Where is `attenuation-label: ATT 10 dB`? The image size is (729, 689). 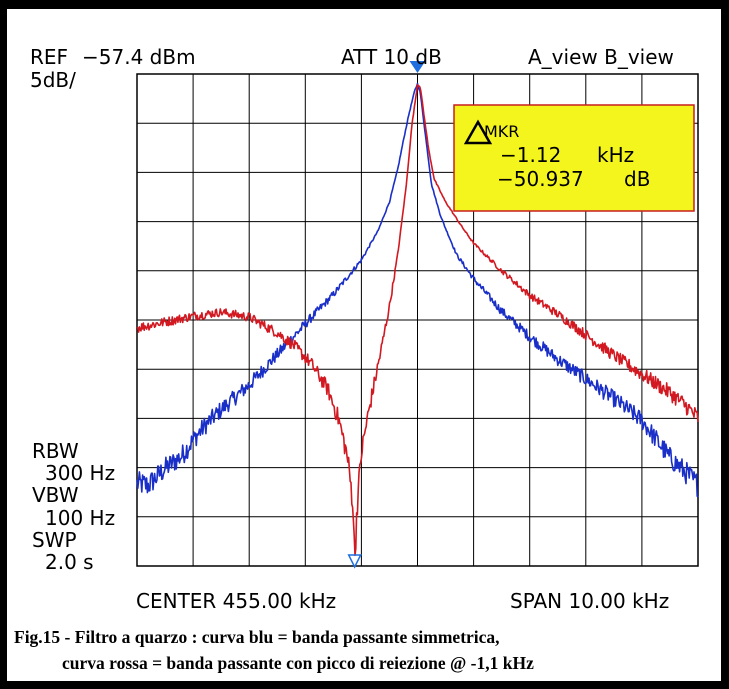
attenuation-label: ATT 10 dB is located at coordinates (391, 57).